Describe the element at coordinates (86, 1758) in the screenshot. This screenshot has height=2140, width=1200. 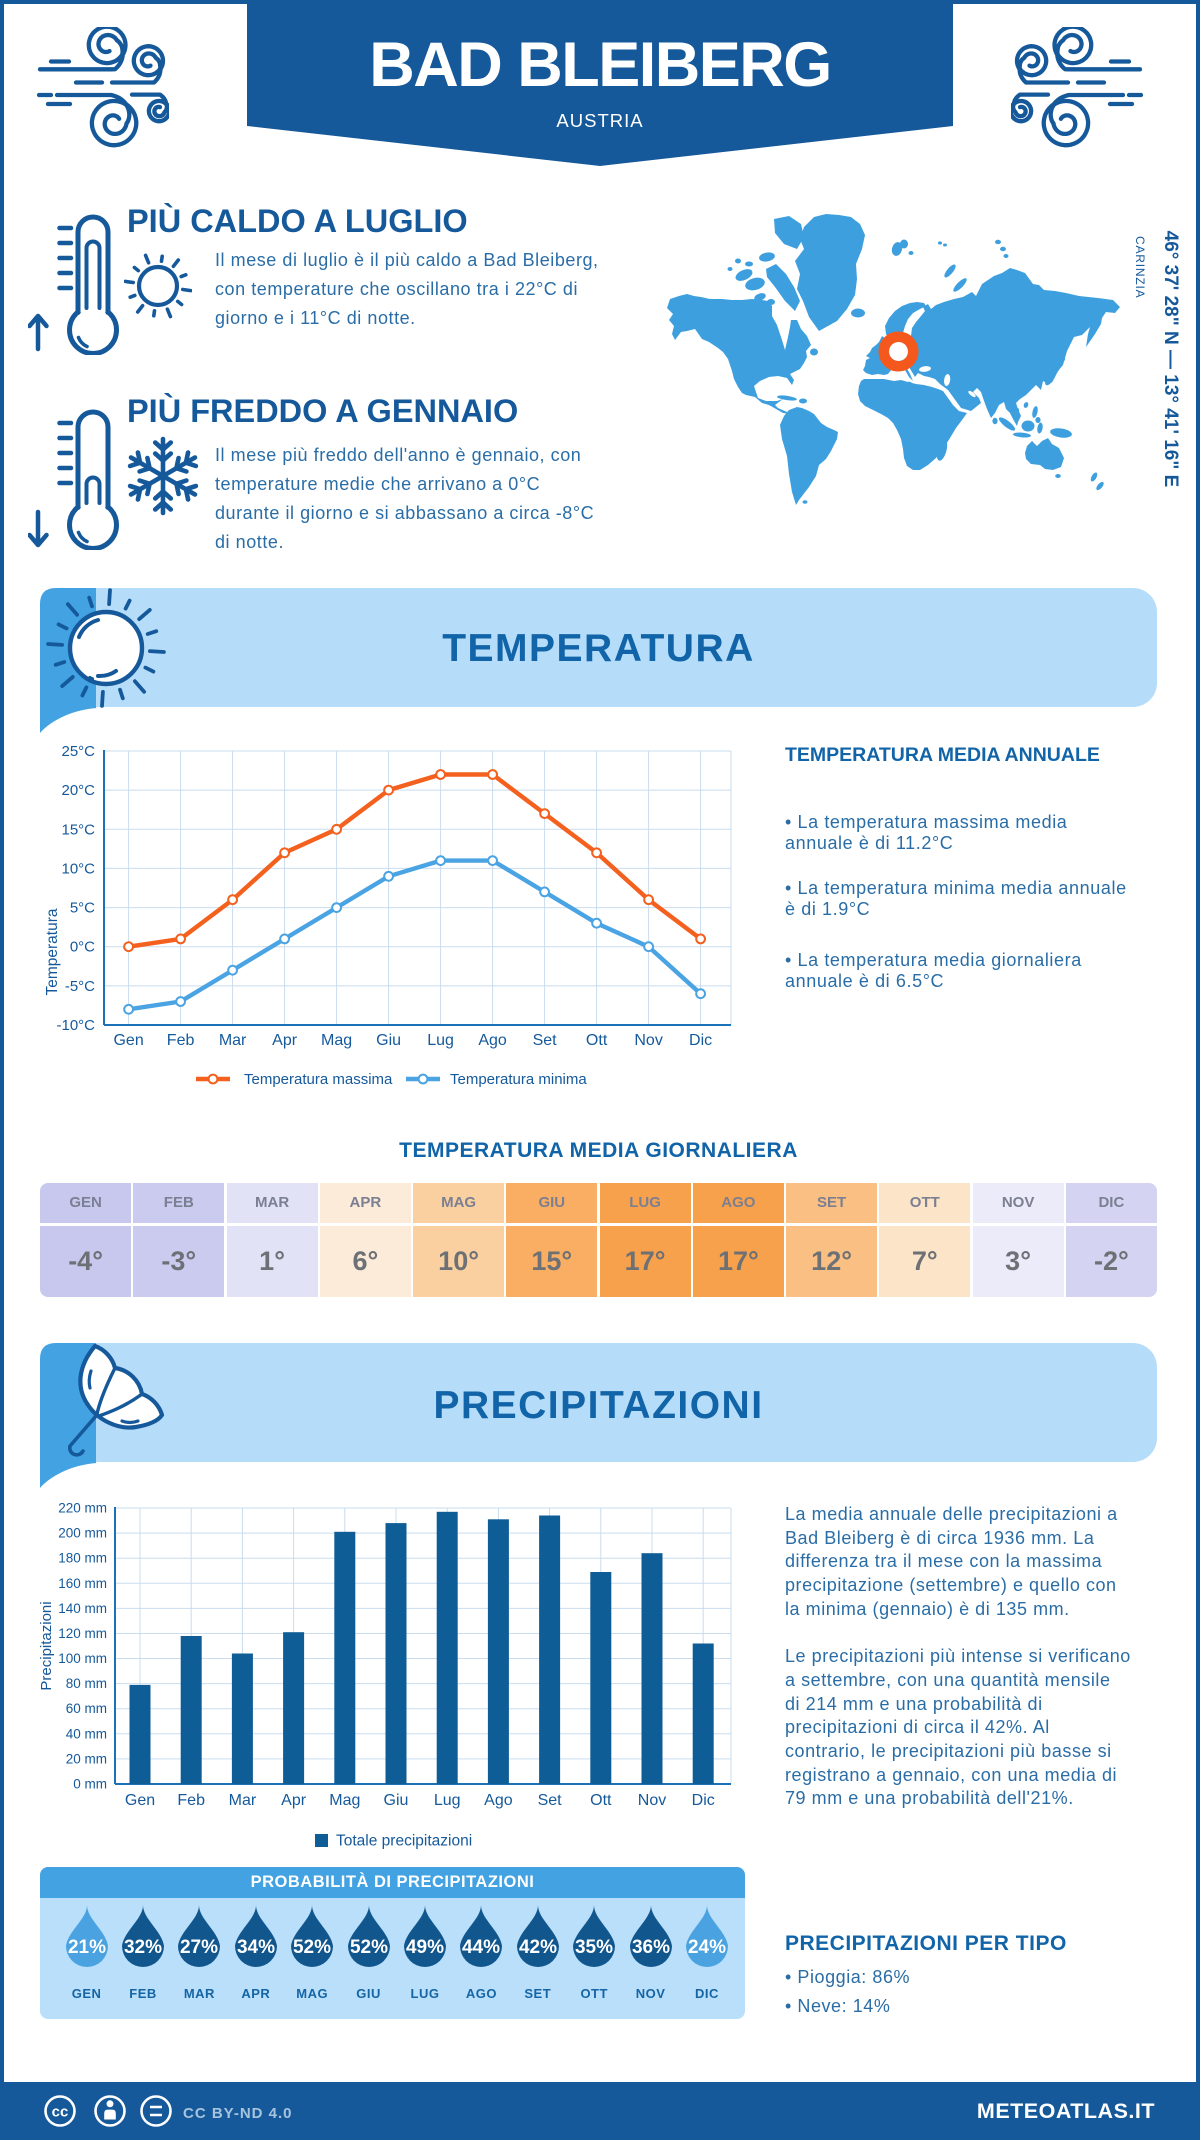
I see `svg-text: 20 mm` at that location.